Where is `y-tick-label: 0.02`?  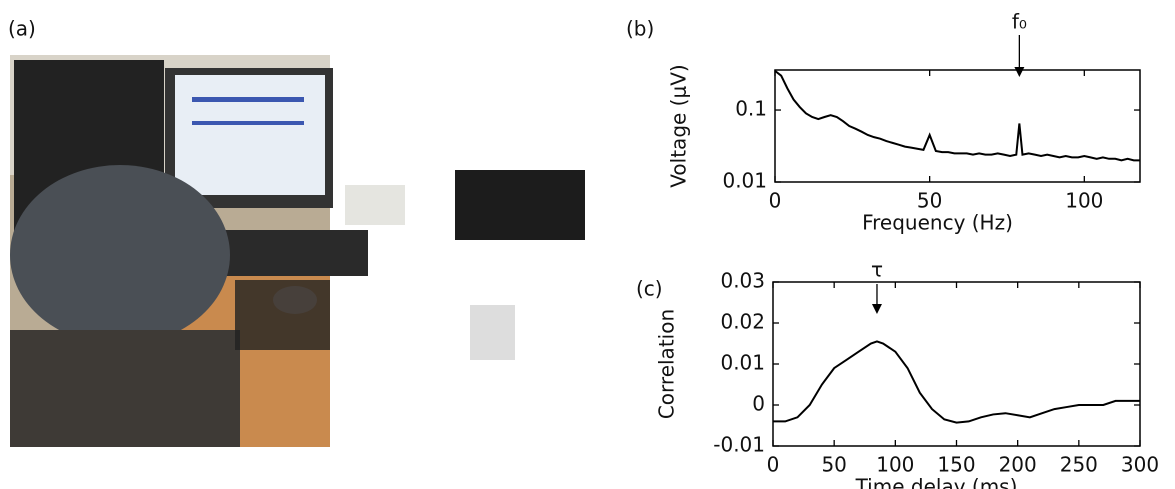 y-tick-label: 0.02 is located at coordinates (742, 322).